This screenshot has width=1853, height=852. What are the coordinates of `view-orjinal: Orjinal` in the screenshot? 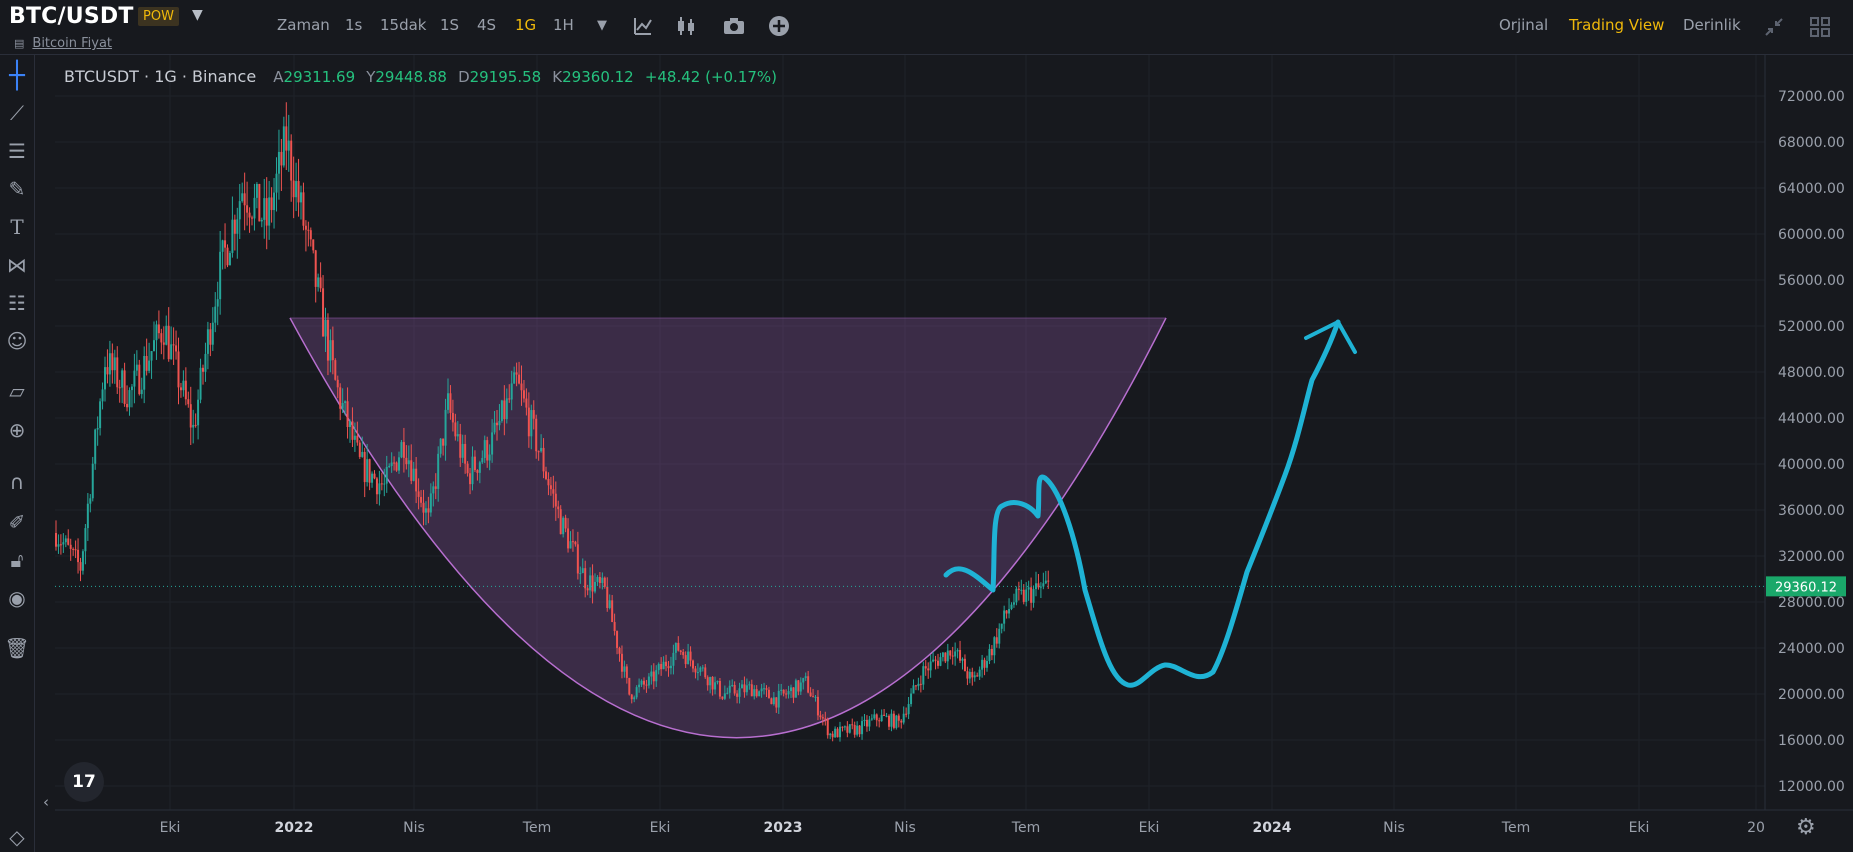 It's located at (1524, 25).